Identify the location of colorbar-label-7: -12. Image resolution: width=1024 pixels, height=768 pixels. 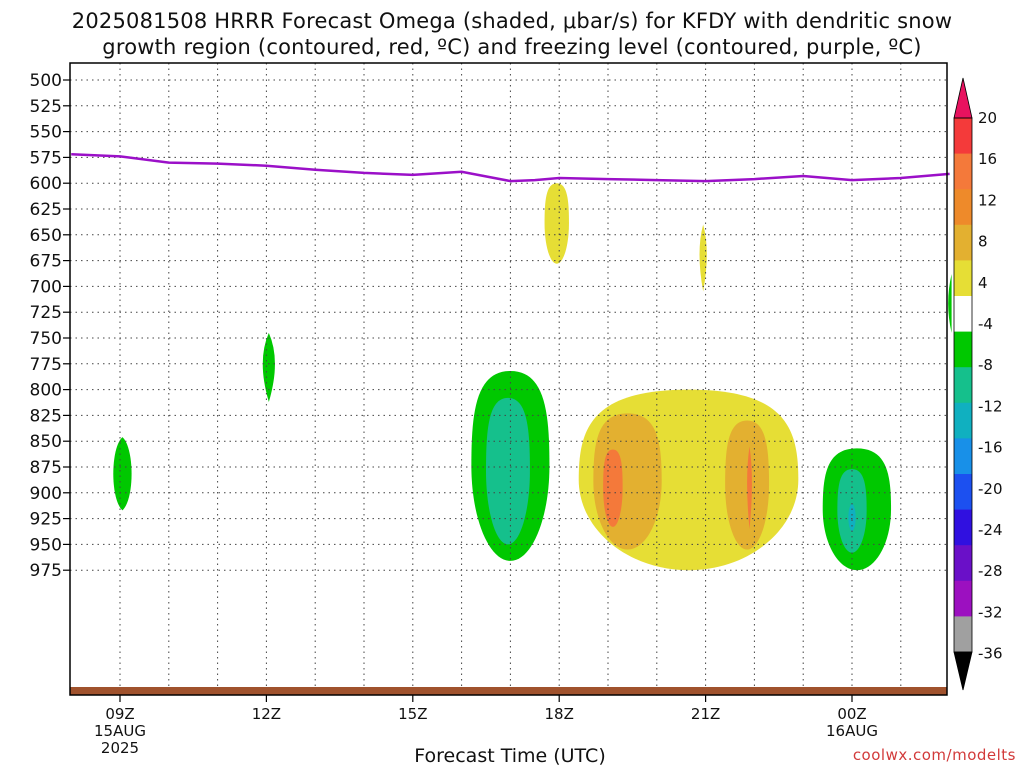
(990, 406).